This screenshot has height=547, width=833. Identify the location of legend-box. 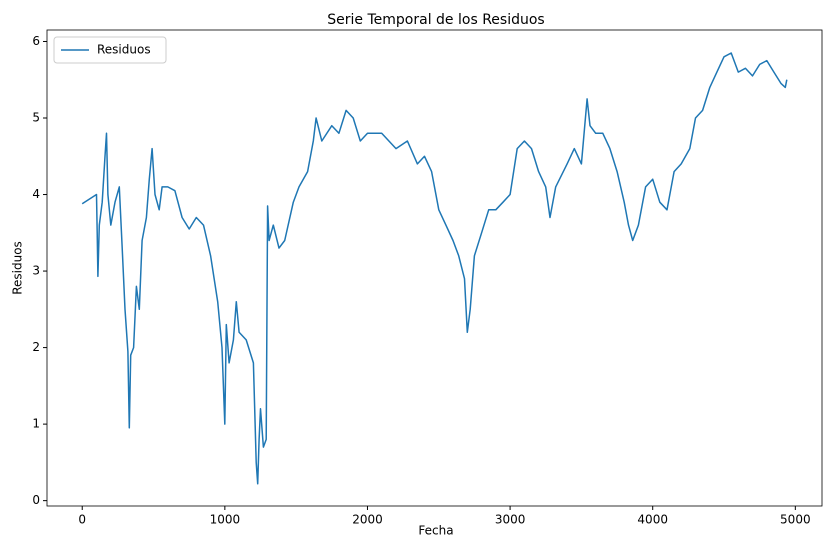
(110, 50).